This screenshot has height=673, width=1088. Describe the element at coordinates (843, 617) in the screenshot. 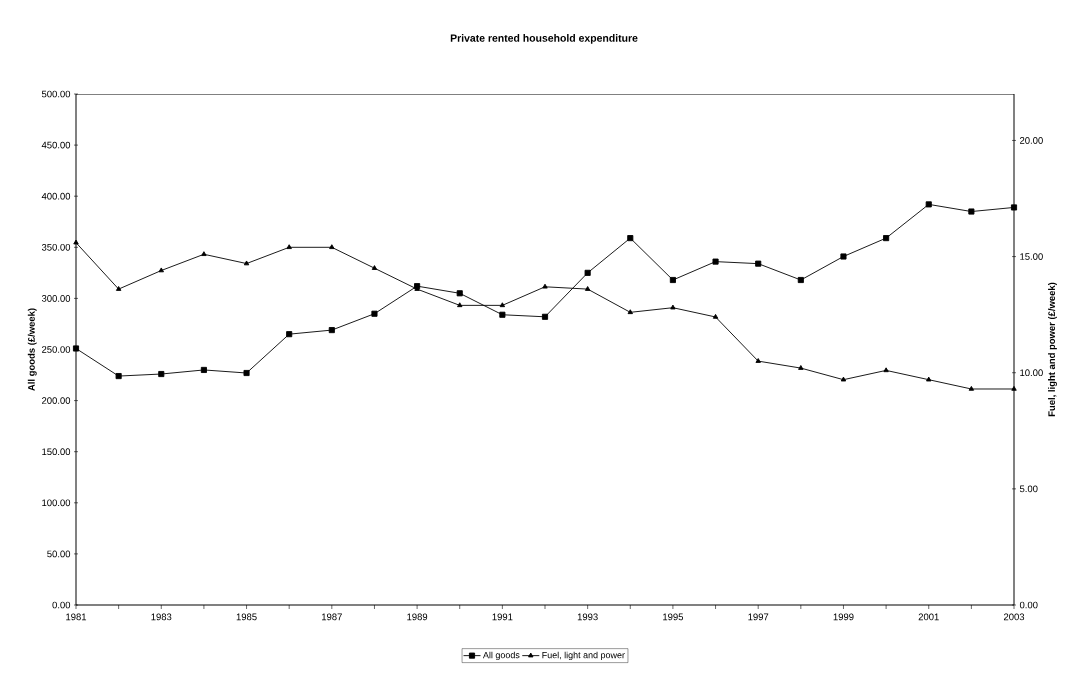

I see `x-tick-label: 1999` at that location.